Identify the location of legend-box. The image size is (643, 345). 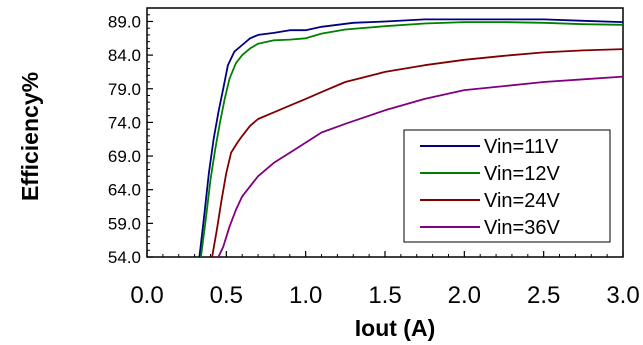
(507, 186).